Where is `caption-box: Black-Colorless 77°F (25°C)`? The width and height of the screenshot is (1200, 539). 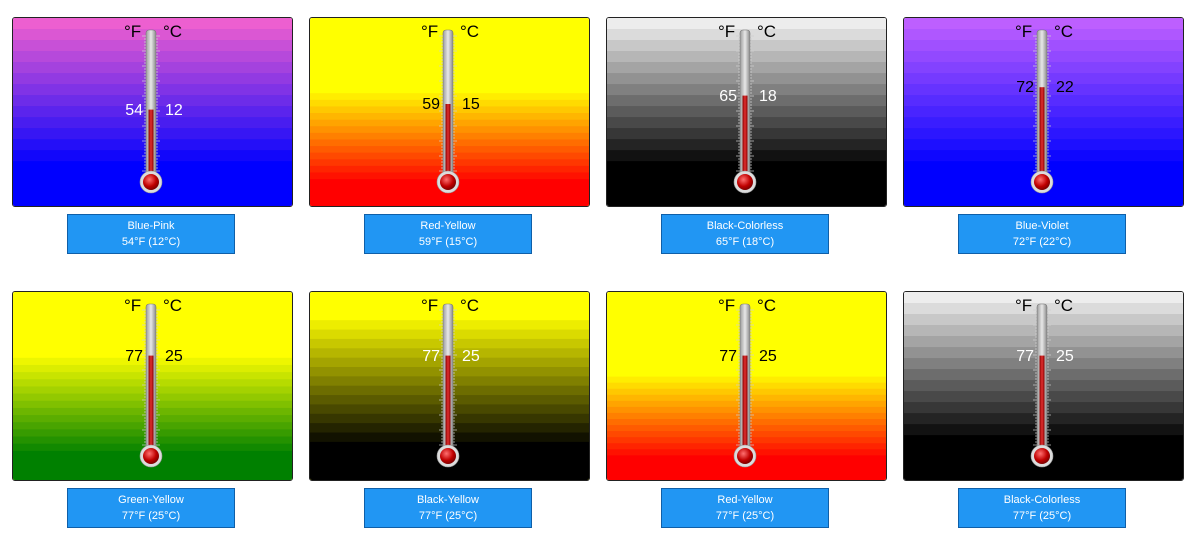 caption-box: Black-Colorless 77°F (25°C) is located at coordinates (1042, 508).